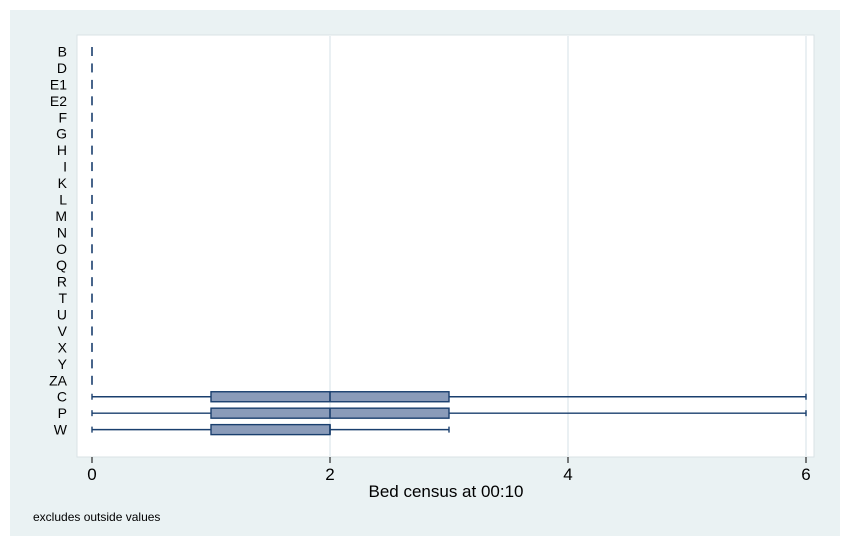  I want to click on x-tick-label-4: 4, so click(567, 474).